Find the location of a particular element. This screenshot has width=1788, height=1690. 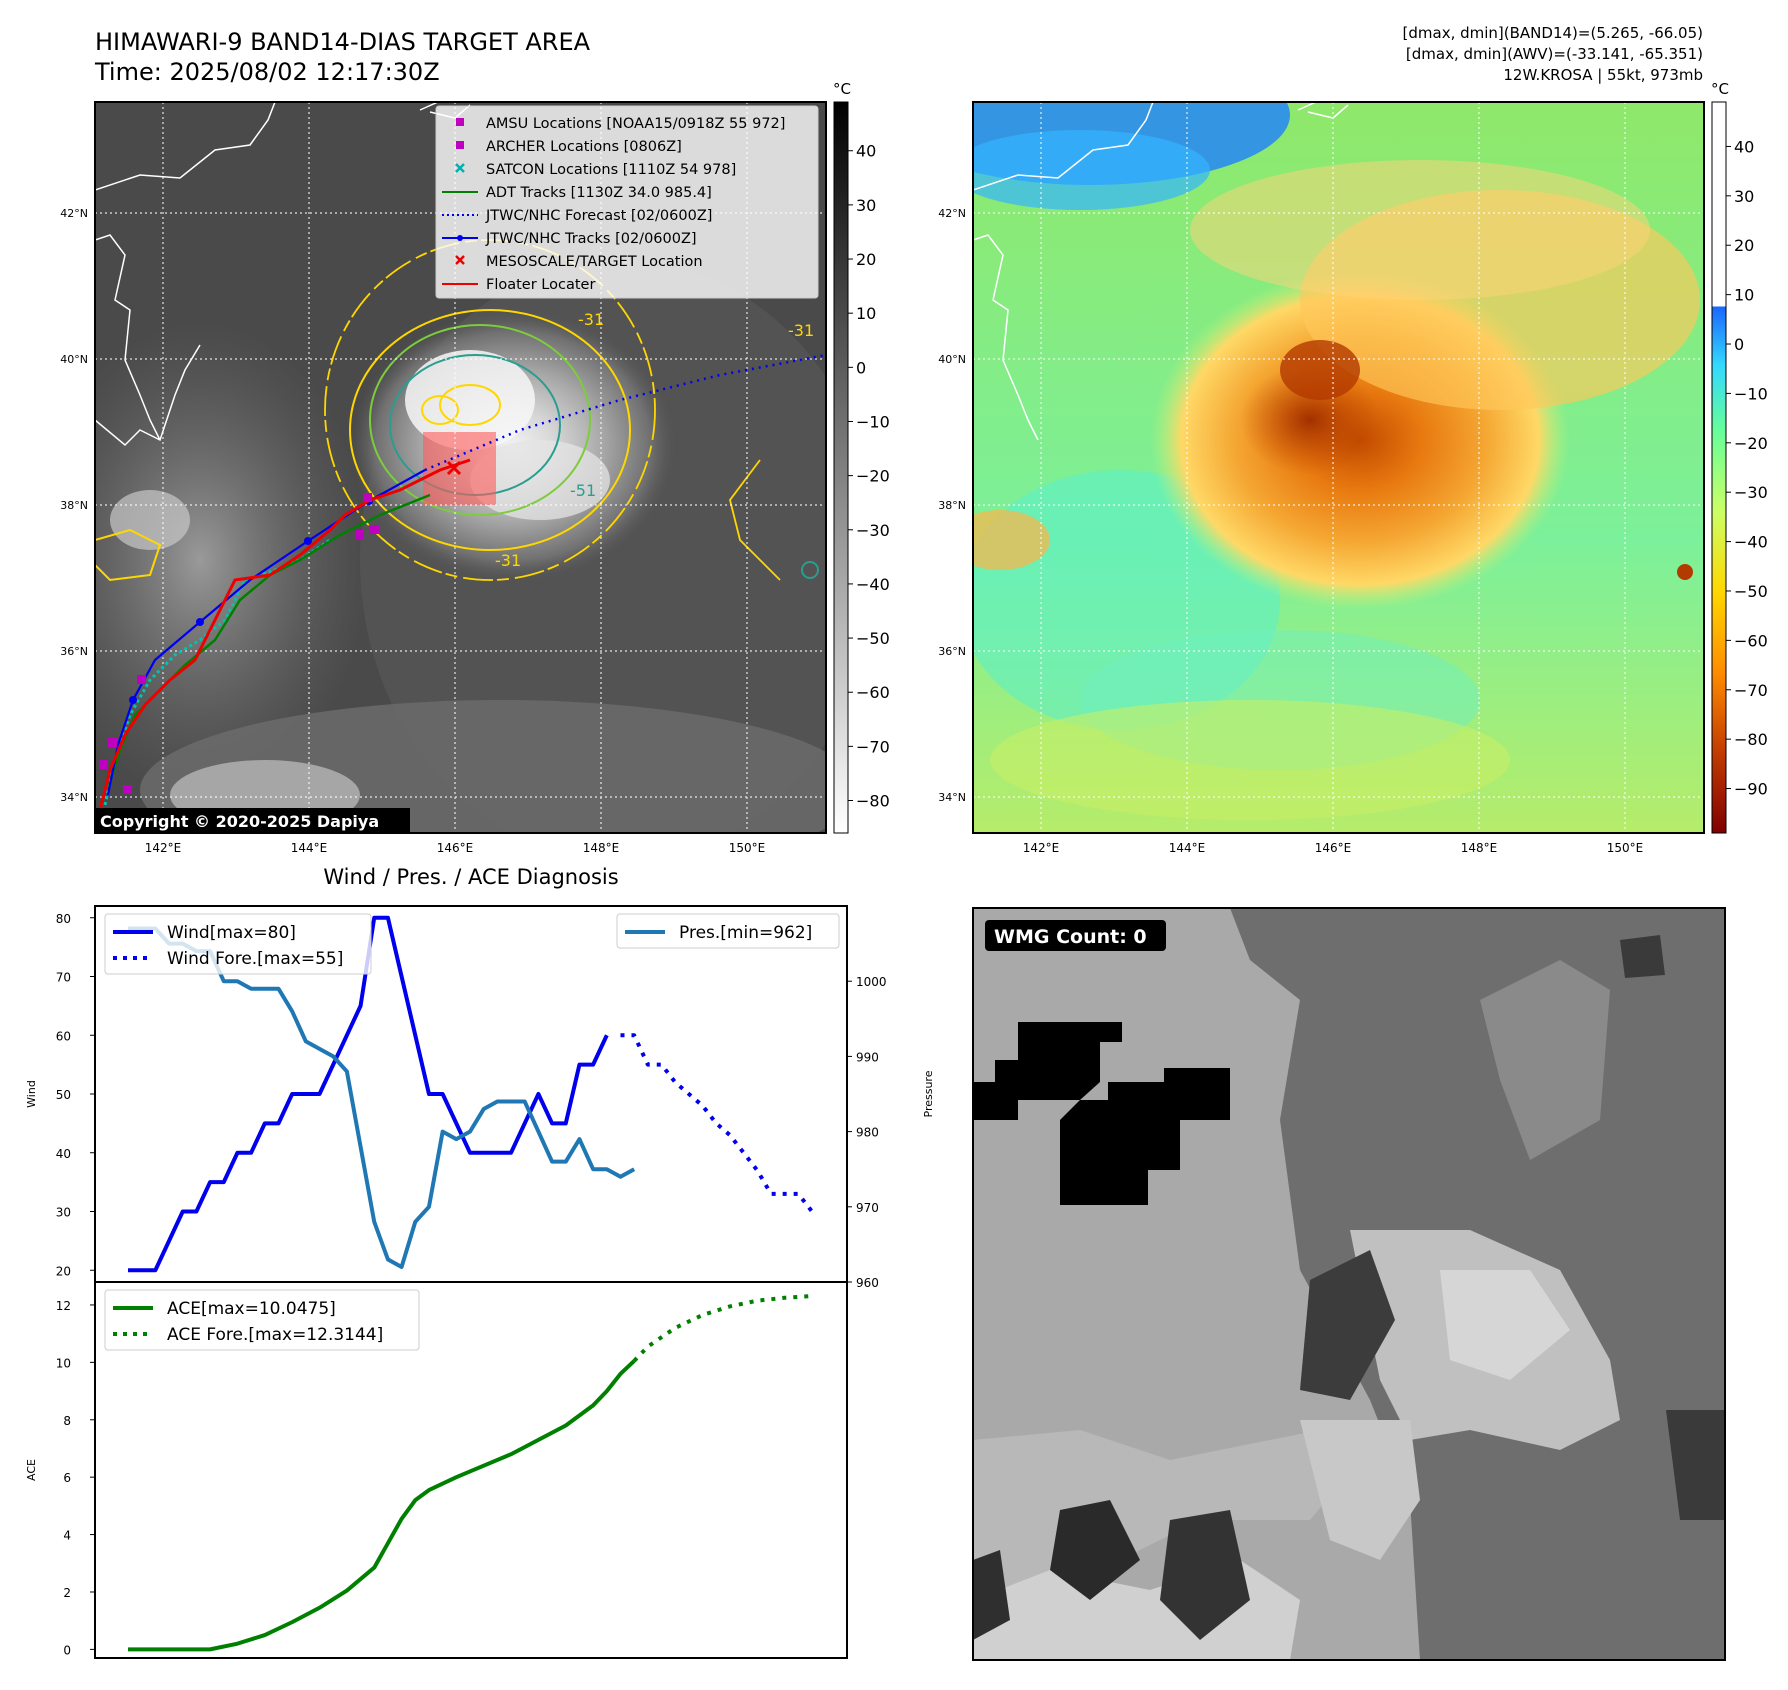

legend-ace-fore: ACE Fore.[max=12.3144] is located at coordinates (275, 1335).